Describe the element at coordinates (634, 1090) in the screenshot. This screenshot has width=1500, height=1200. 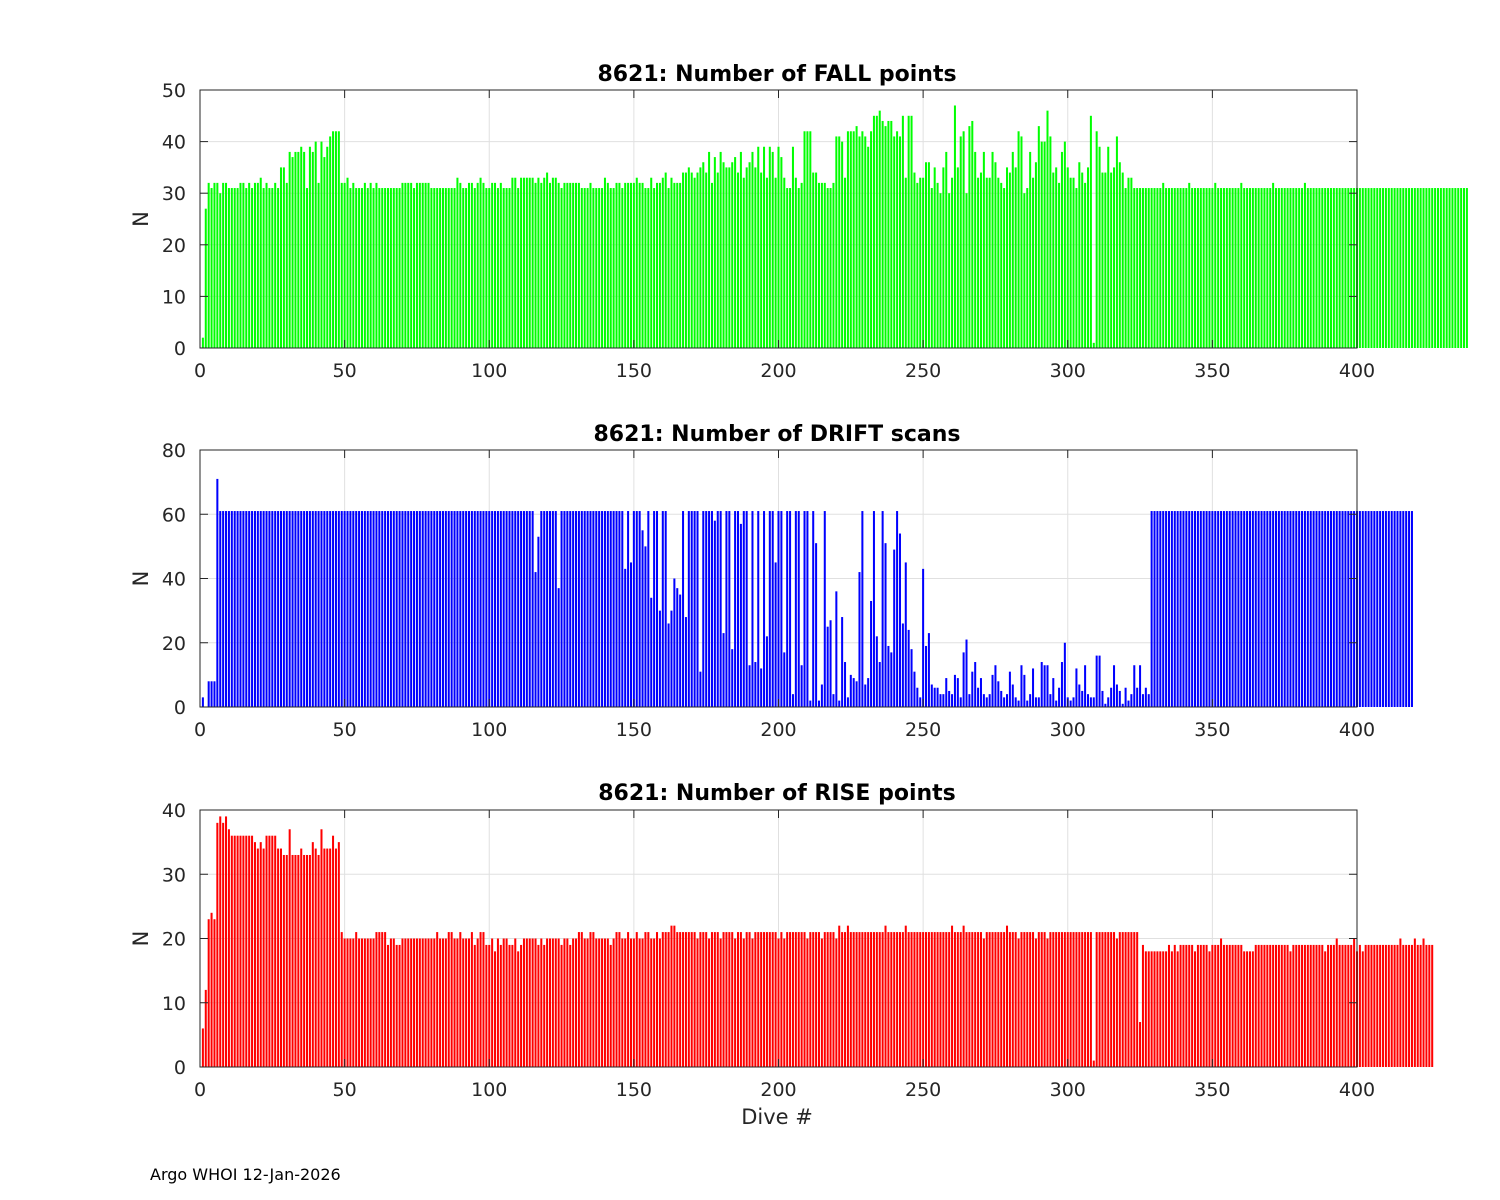
I see `rise-points-x-tick-label: 150` at that location.